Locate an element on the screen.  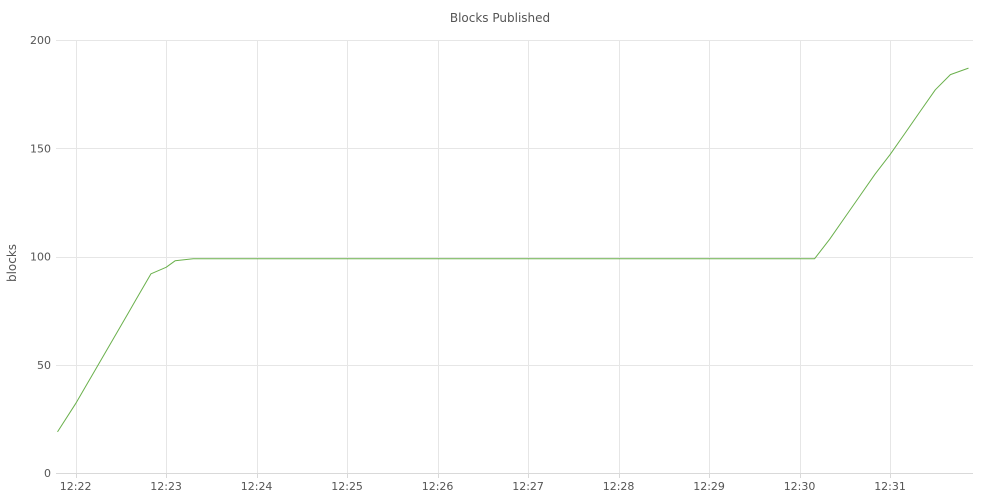
y-tick-label: 200 is located at coordinates (40, 40).